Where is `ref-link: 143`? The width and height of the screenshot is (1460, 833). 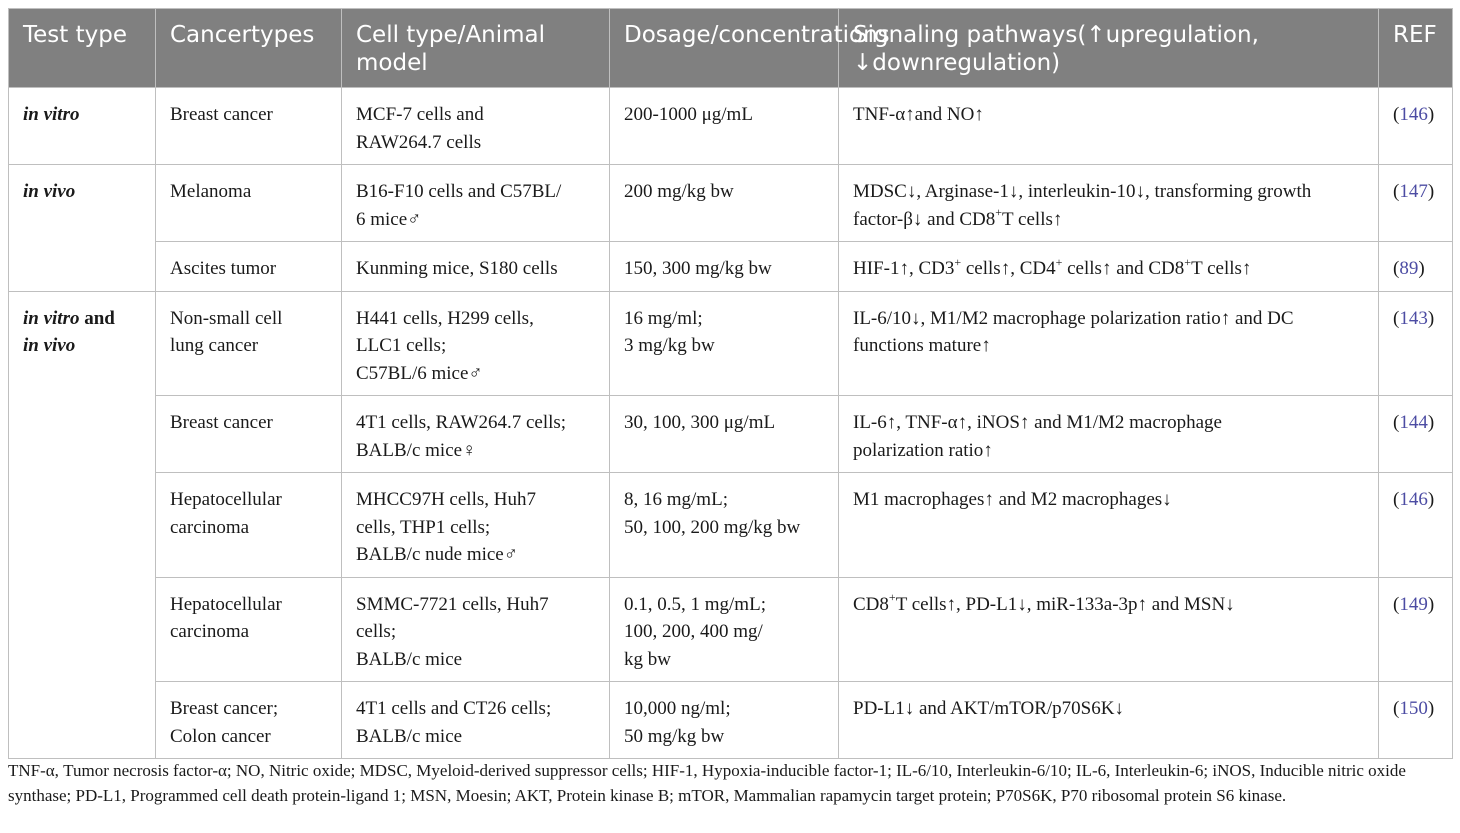
ref-link: 143 is located at coordinates (1413, 318).